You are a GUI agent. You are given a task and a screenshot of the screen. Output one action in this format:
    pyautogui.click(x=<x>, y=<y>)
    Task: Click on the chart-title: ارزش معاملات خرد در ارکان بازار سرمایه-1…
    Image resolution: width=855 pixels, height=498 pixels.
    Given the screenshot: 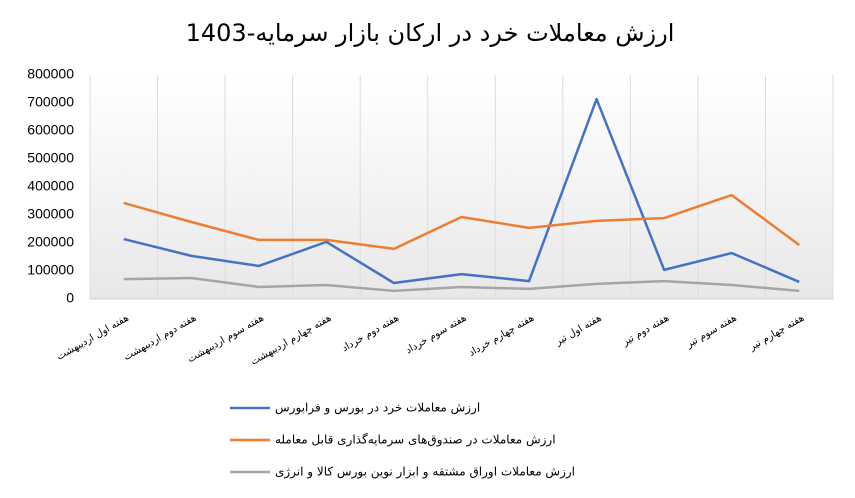 What is the action you would take?
    pyautogui.click(x=430, y=33)
    